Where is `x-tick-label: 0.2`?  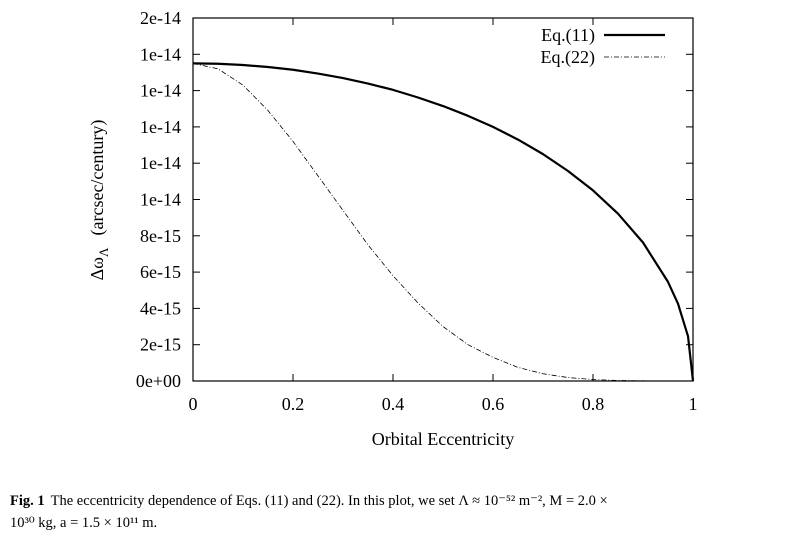
x-tick-label: 0.2 is located at coordinates (293, 404).